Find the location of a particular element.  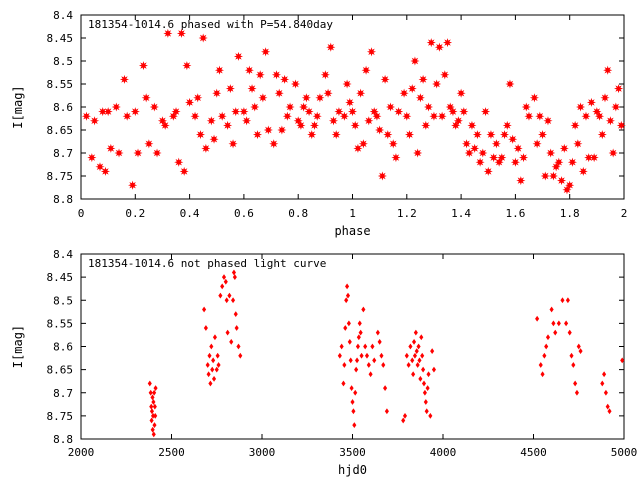

y-tick-label: 8.55 is located at coordinates (60, 323).